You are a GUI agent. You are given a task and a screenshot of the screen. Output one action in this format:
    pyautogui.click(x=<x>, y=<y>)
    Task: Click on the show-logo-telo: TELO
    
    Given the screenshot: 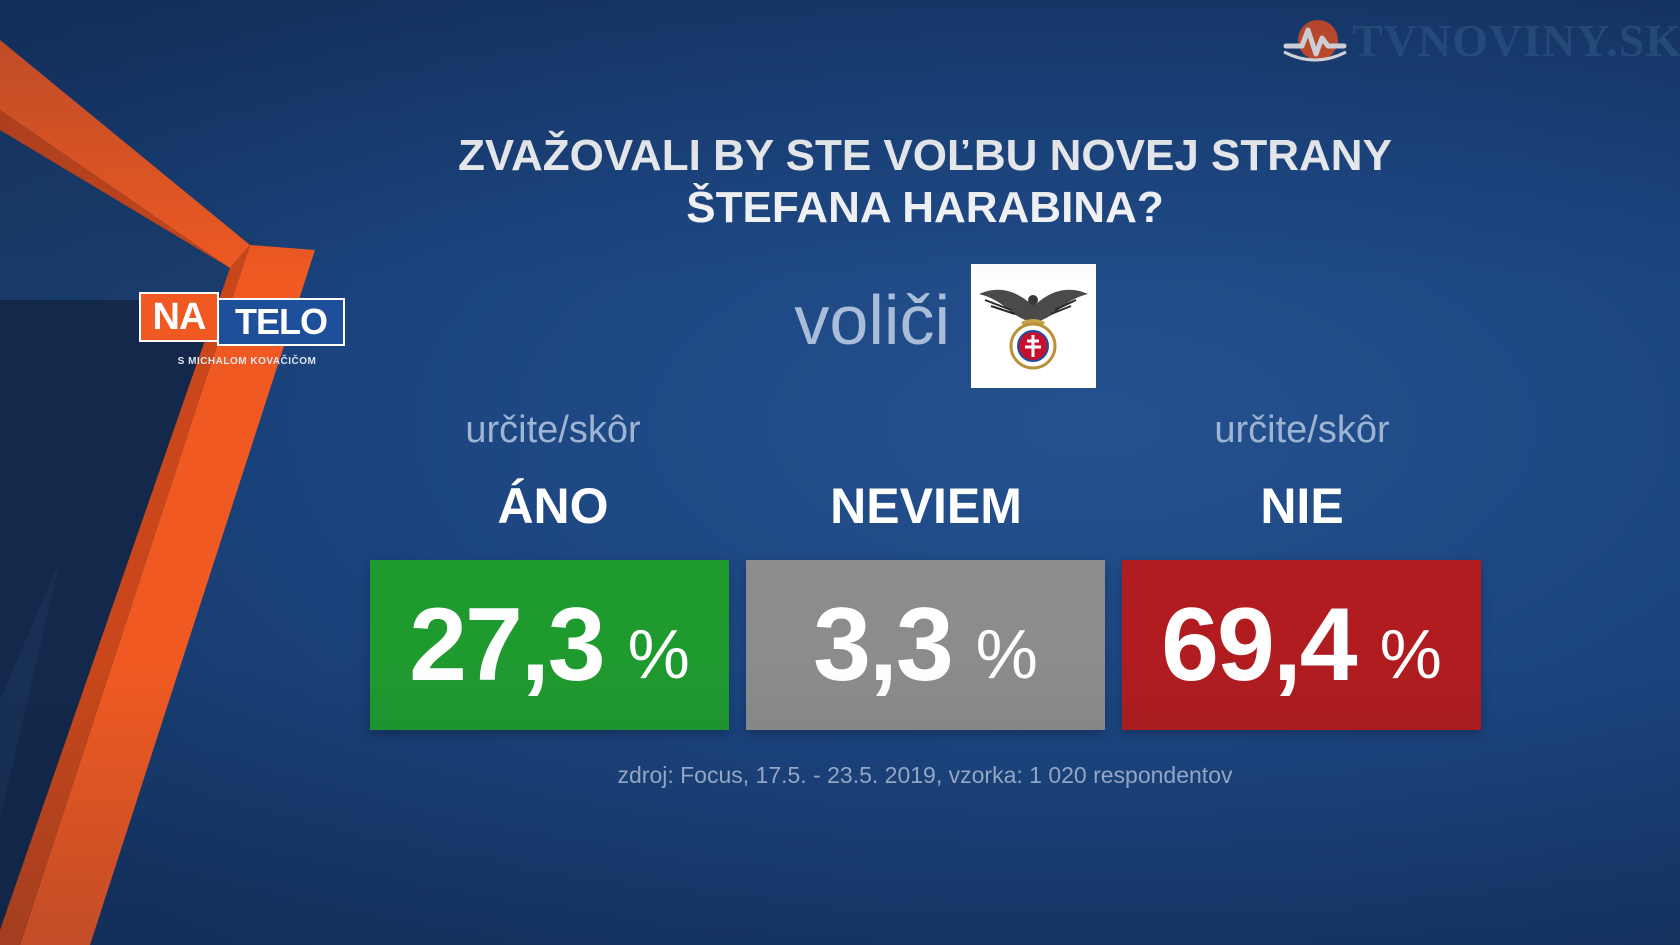 What is the action you would take?
    pyautogui.click(x=281, y=322)
    